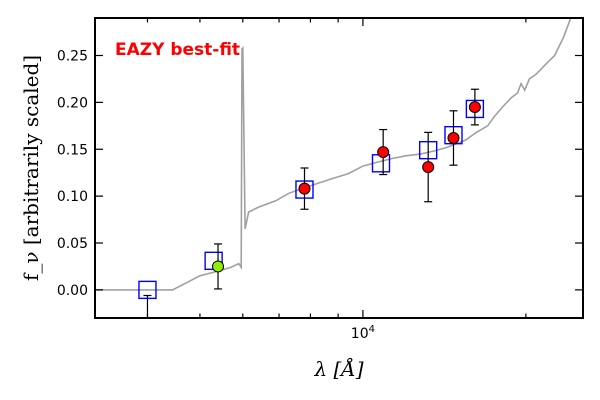  What do you see at coordinates (72, 150) in the screenshot?
I see `y-tick-label: 0.15` at bounding box center [72, 150].